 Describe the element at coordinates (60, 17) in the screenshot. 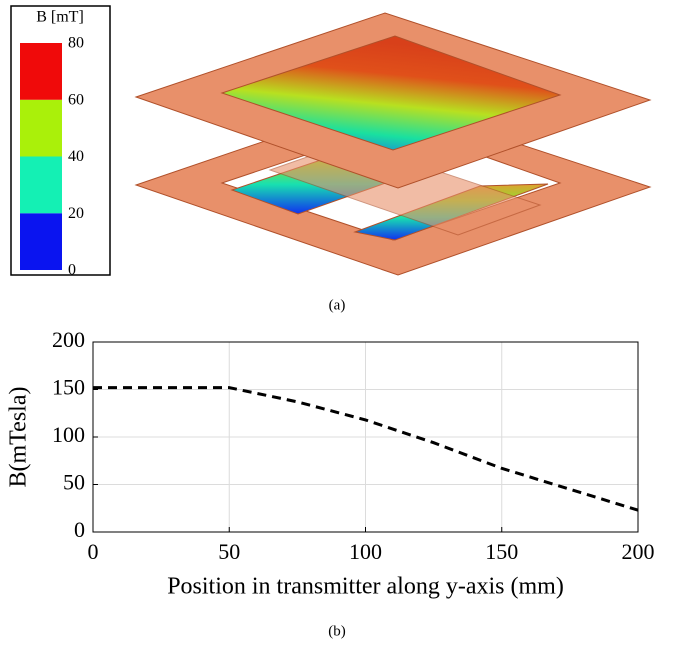

I see `colorbar-title: B [mT]` at that location.